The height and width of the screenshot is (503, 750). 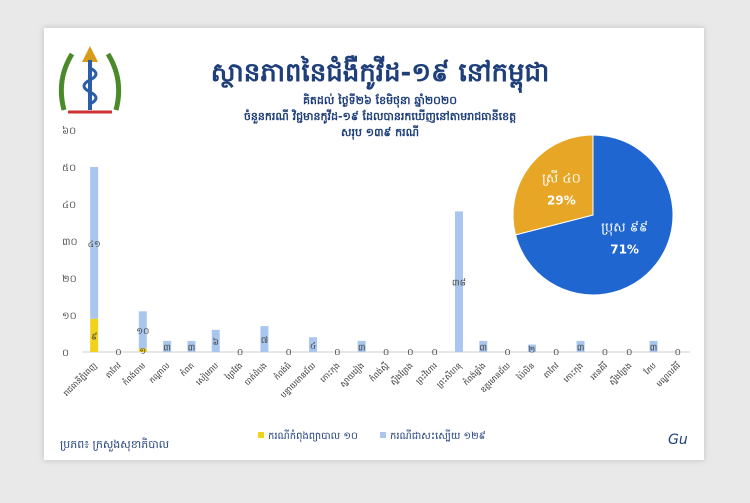 What do you see at coordinates (352, 374) in the screenshot?
I see `x-tick-label: ស្វាយរៀង` at bounding box center [352, 374].